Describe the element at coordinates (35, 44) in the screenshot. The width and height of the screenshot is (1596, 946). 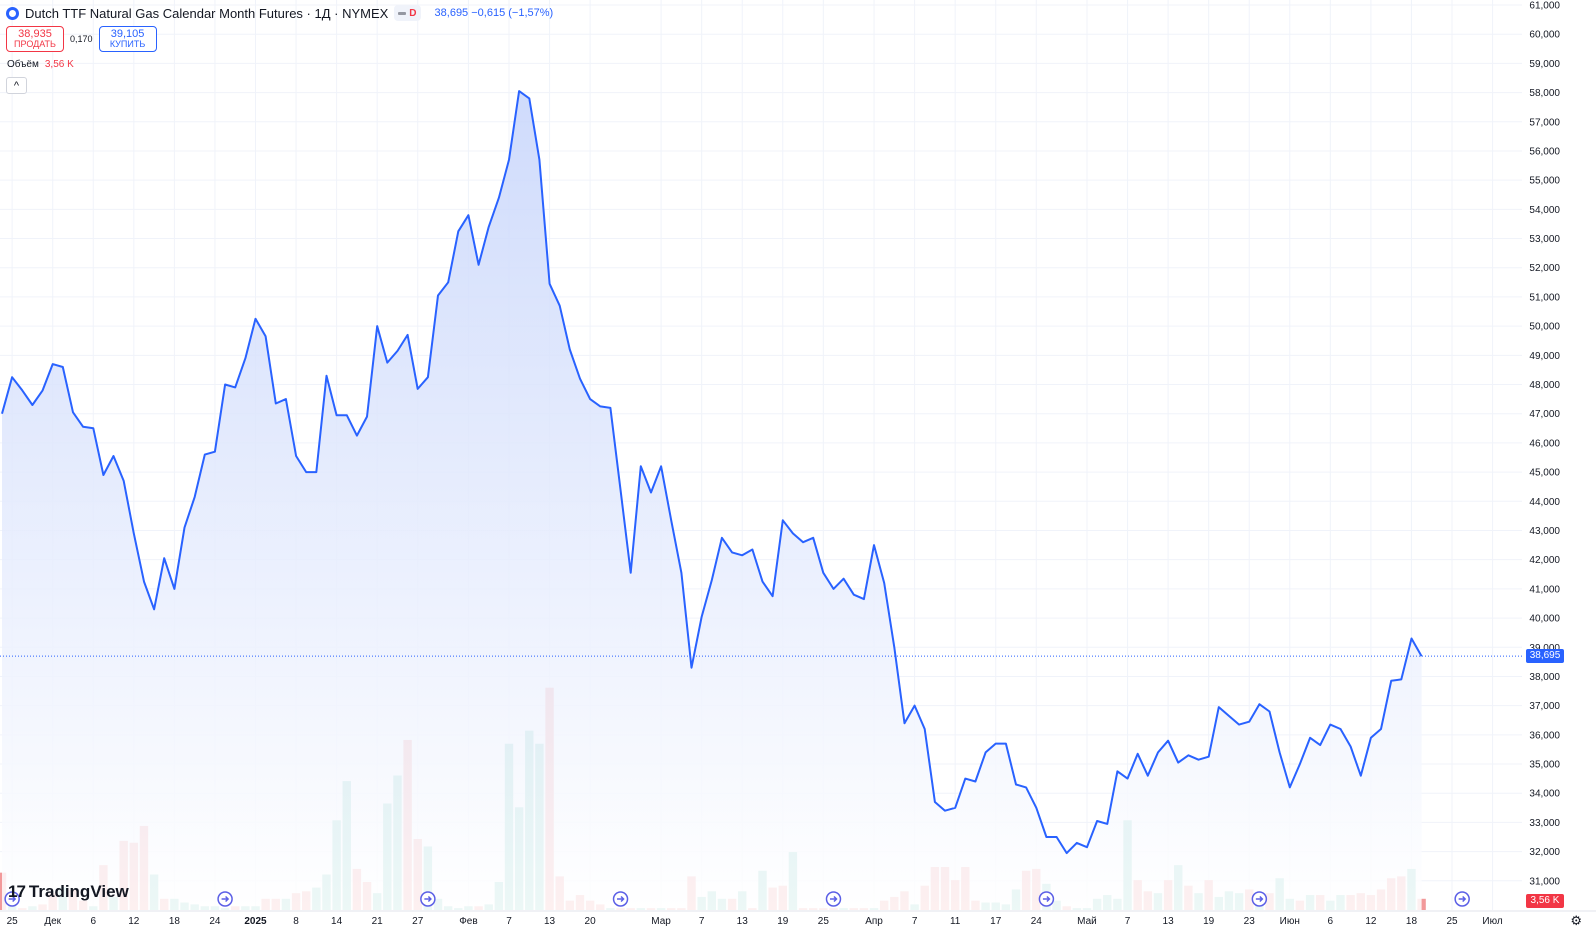
I see `sell-label: ПРОДАТЬ` at that location.